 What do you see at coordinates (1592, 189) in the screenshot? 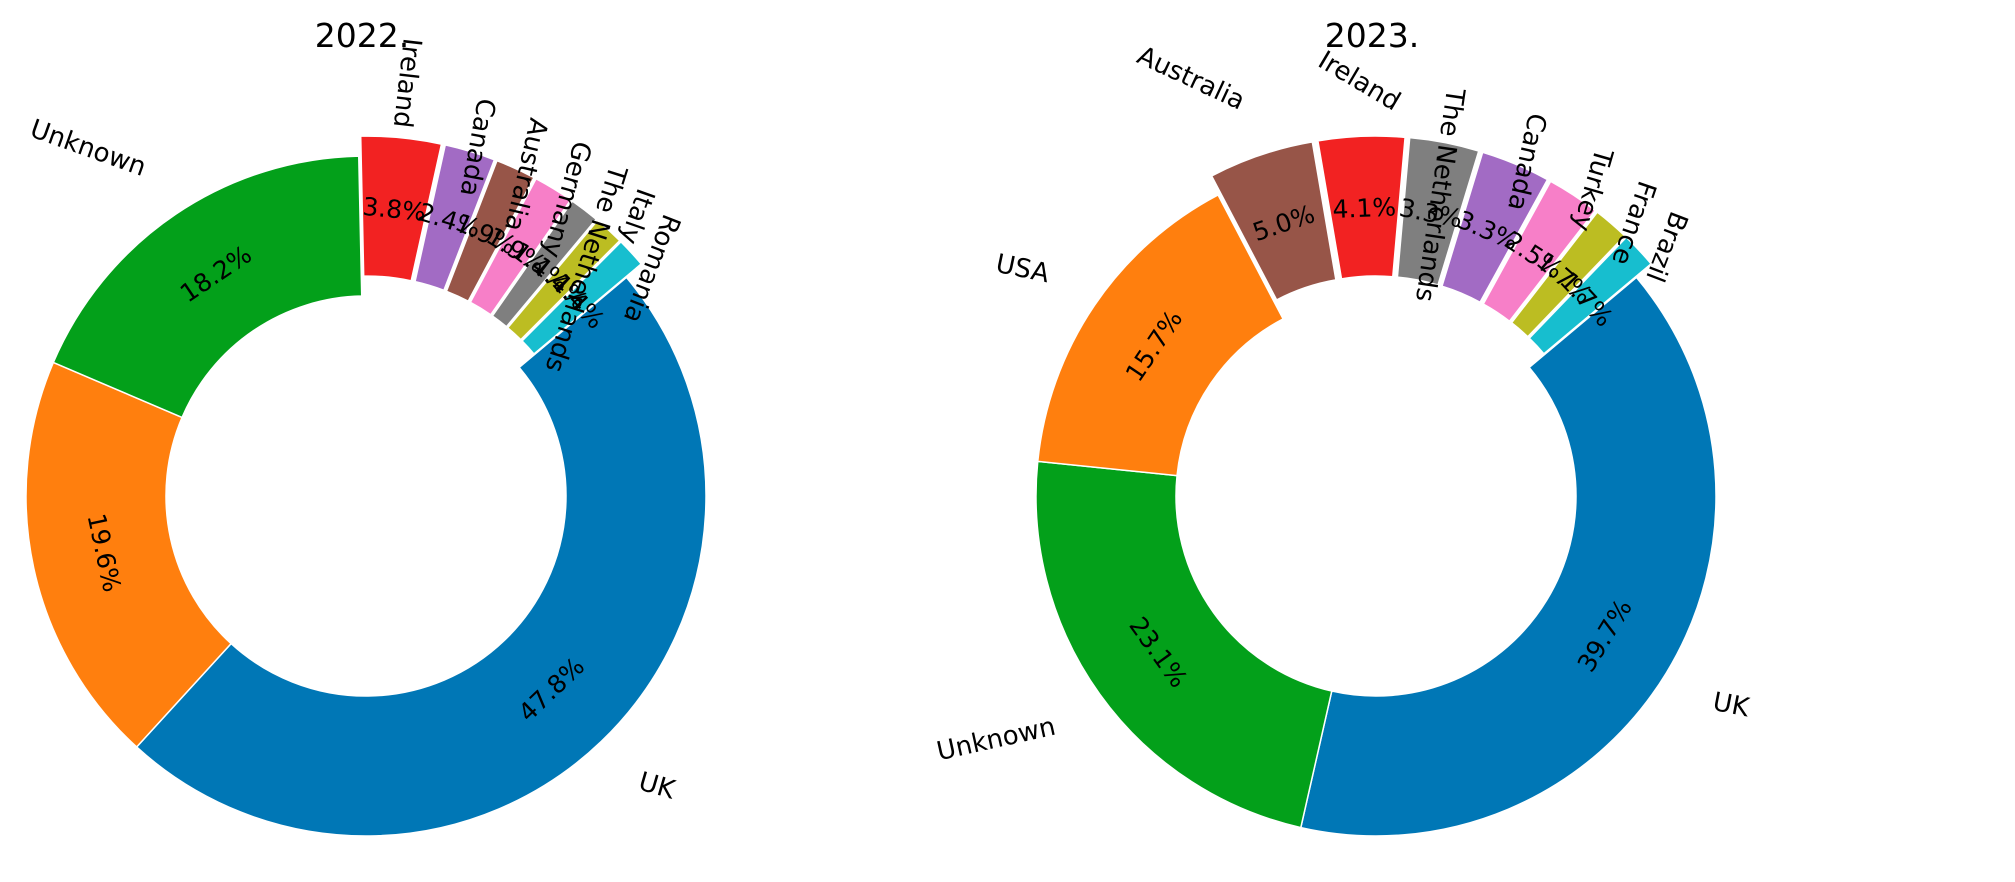
I see `slice-label-turkey: Turkey` at bounding box center [1592, 189].